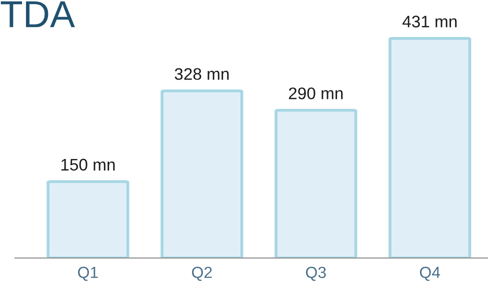  What do you see at coordinates (88, 164) in the screenshot?
I see `data-label: 150 mn` at bounding box center [88, 164].